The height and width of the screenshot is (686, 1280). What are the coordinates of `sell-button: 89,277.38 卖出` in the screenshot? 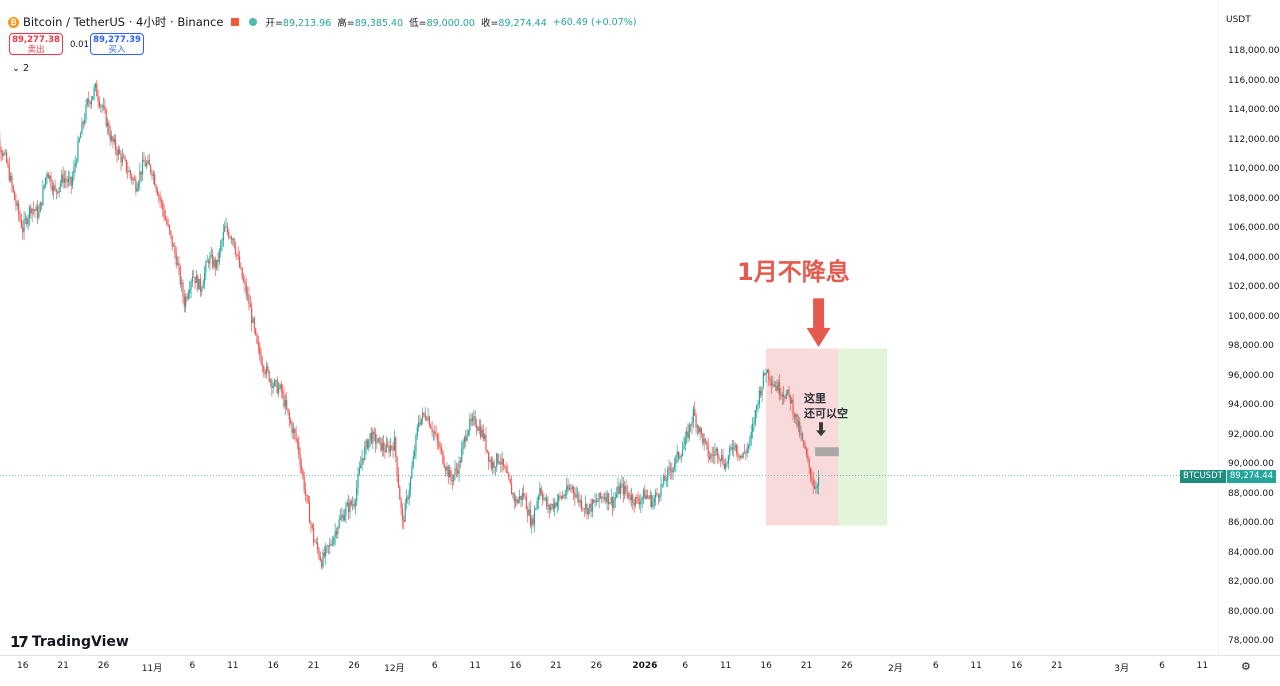 It's located at (36, 44).